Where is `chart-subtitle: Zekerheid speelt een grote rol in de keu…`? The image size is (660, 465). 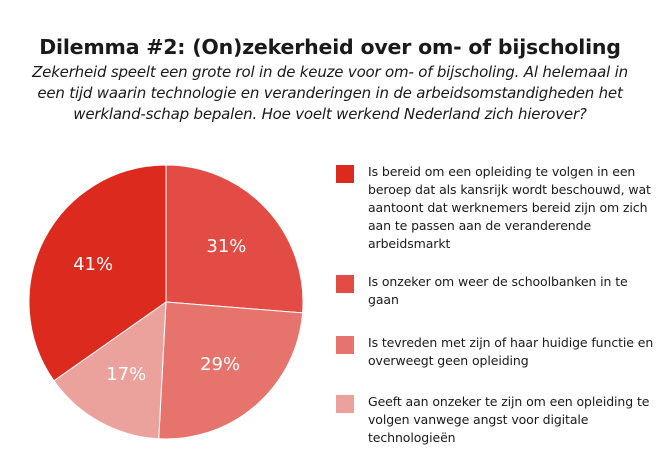
chart-subtitle: Zekerheid speelt een grote rol in de keu… is located at coordinates (330, 93).